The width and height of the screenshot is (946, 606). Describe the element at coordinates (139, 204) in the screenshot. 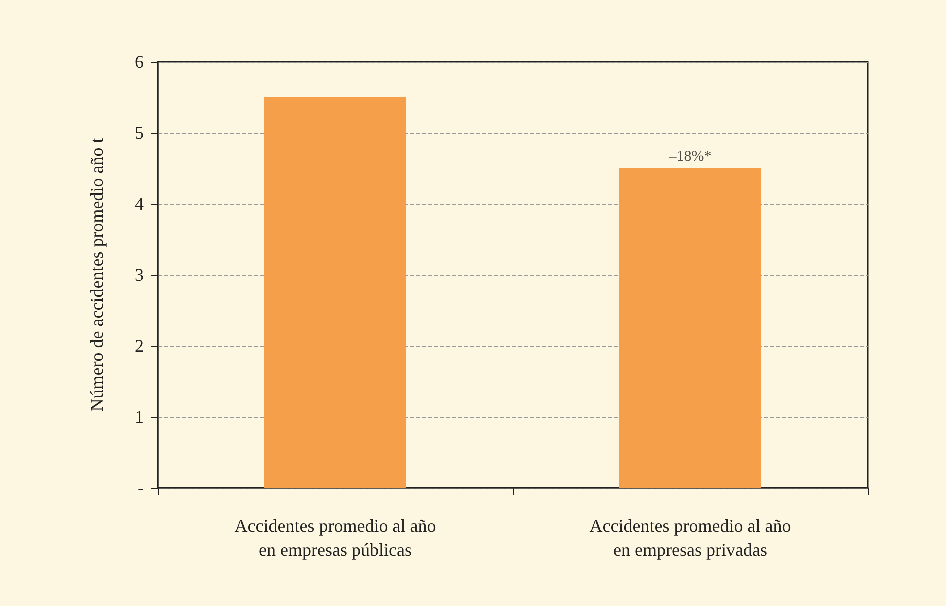

I see `y-tick-label: 4` at that location.